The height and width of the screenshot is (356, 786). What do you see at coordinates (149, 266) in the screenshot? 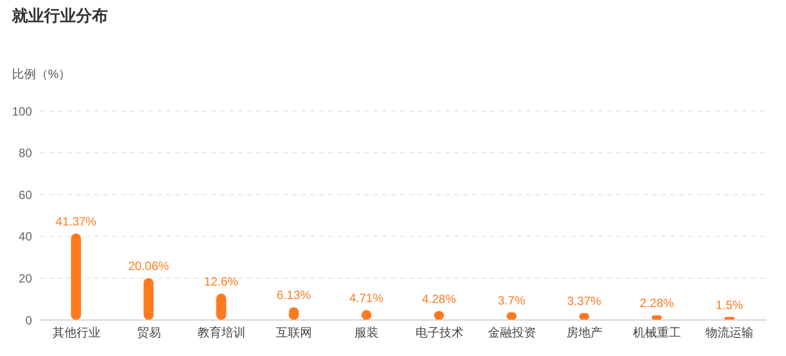
I see `data-label: 20.06%` at bounding box center [149, 266].